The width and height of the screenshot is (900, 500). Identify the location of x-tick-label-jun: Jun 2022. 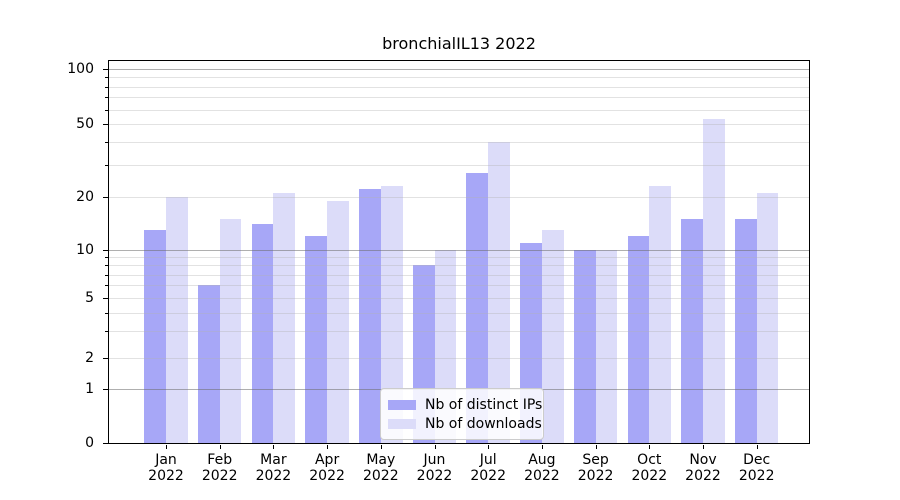
(434, 468).